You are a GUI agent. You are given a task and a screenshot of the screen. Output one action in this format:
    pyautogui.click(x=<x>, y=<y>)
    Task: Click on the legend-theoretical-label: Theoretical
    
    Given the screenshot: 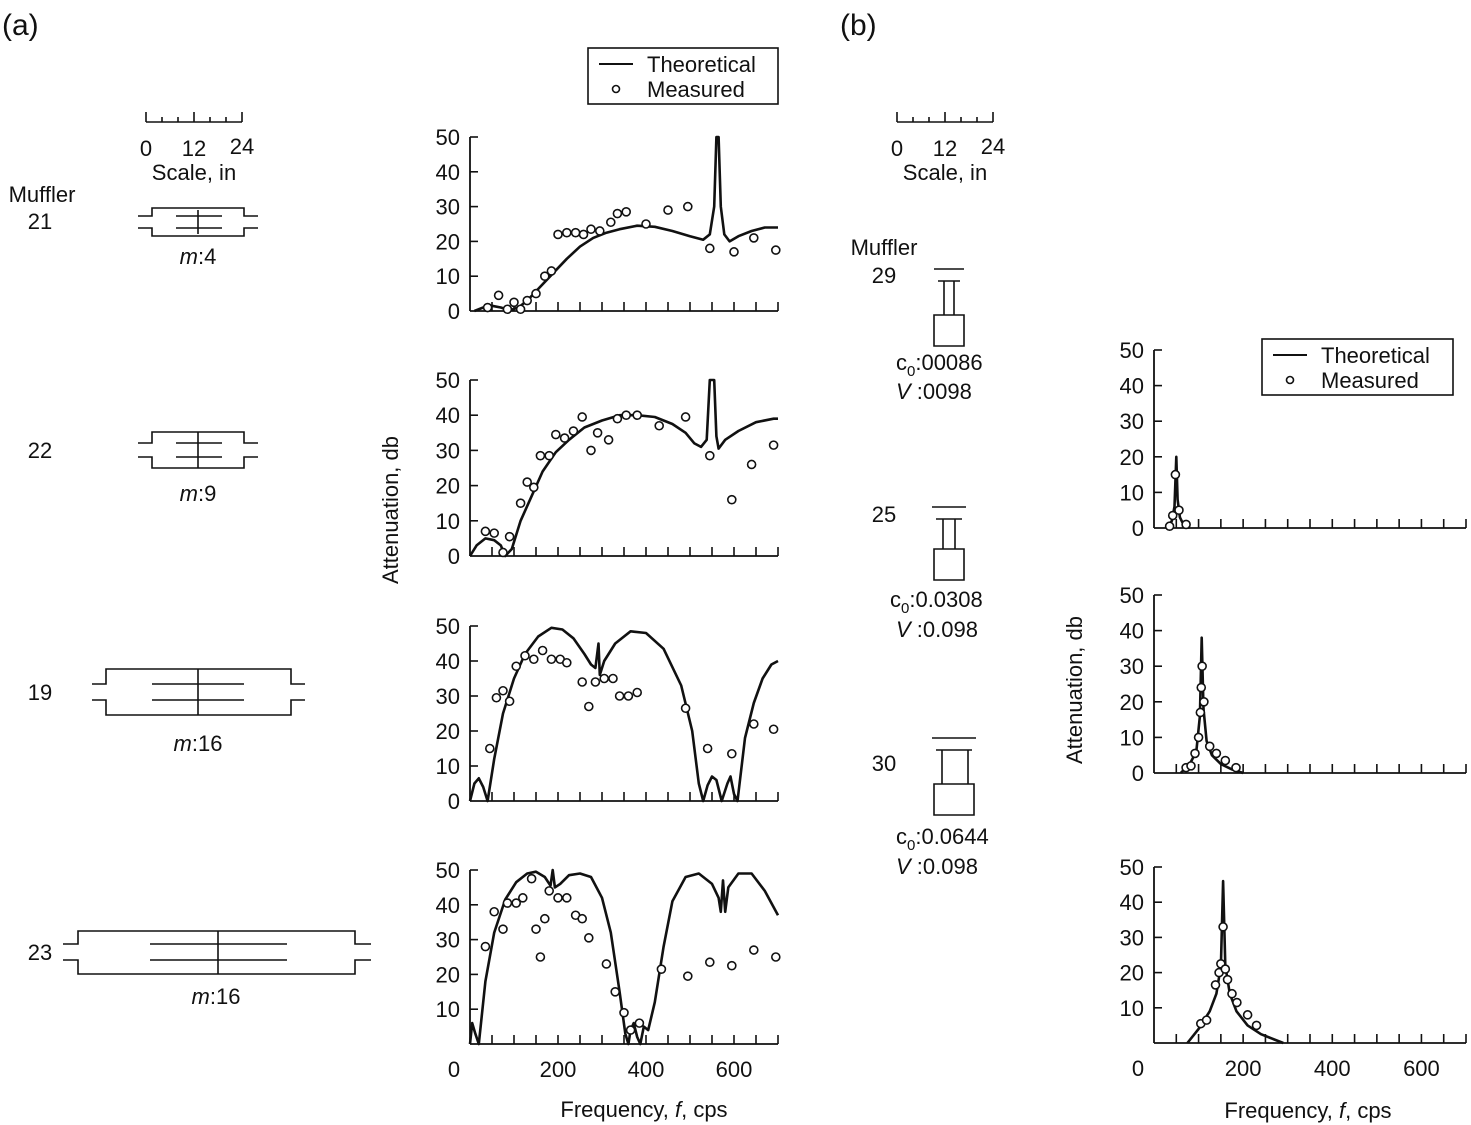 What is the action you would take?
    pyautogui.click(x=701, y=64)
    